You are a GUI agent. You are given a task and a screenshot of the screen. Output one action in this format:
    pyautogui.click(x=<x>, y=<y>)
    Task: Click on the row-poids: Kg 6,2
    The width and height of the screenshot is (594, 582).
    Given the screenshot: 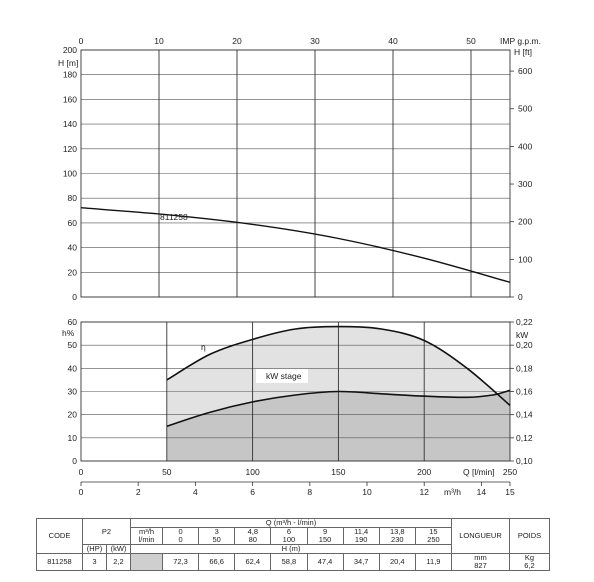 What is the action you would take?
    pyautogui.click(x=529, y=562)
    